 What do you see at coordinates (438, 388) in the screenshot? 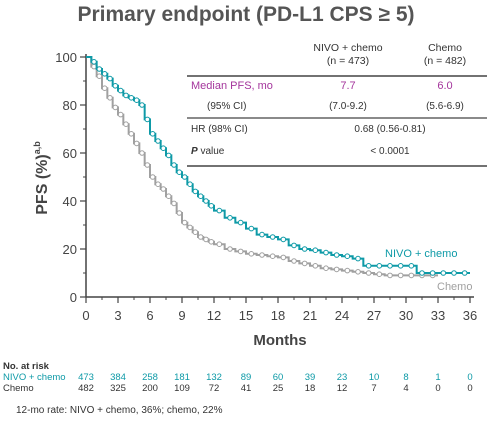
I see `at-risk-cell: 0` at bounding box center [438, 388].